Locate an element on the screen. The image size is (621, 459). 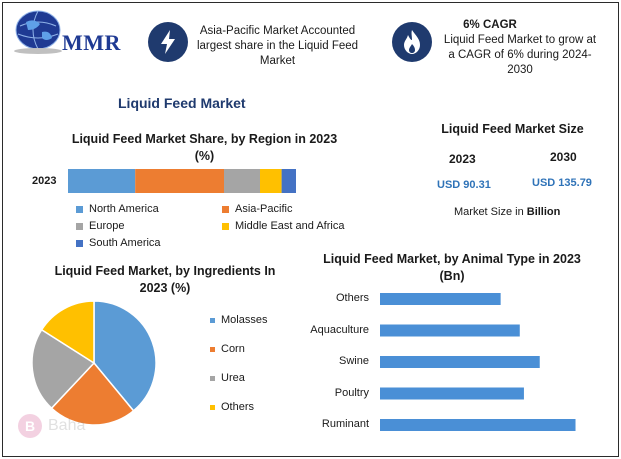
legend-label: North America is located at coordinates (124, 209).